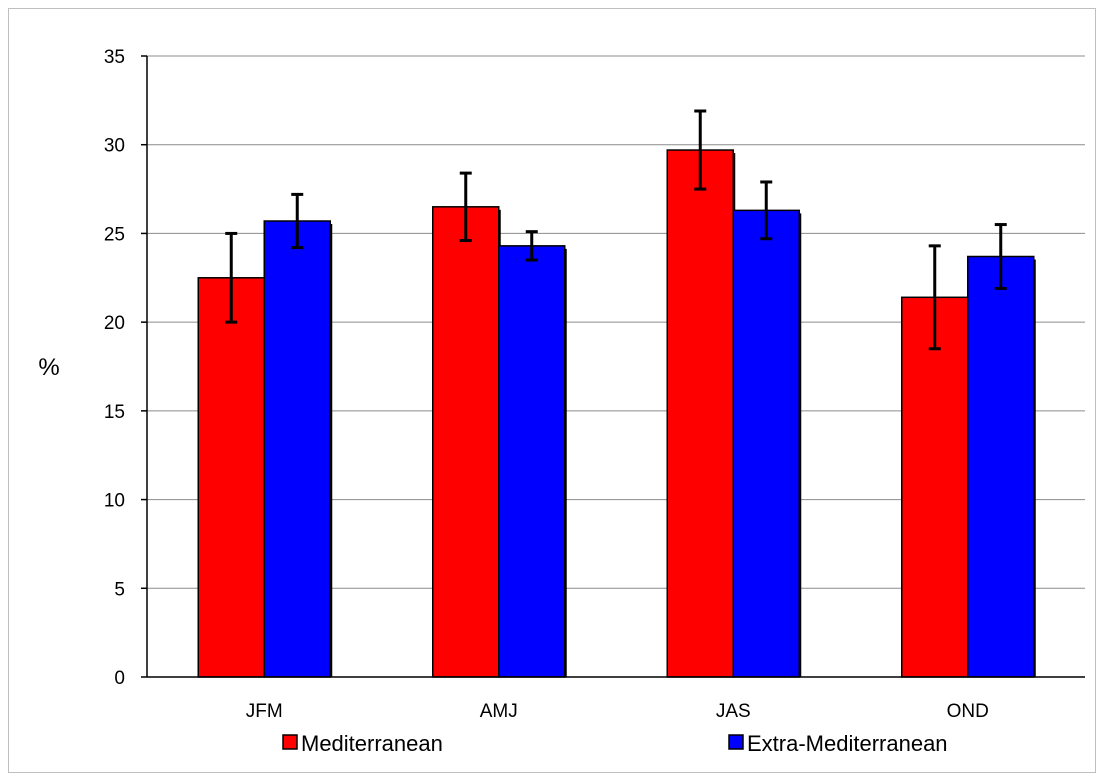 This screenshot has width=1105, height=783. Describe the element at coordinates (617, 711) in the screenshot. I see `x-tick-labels: JFM AMJ JAS OND` at that location.